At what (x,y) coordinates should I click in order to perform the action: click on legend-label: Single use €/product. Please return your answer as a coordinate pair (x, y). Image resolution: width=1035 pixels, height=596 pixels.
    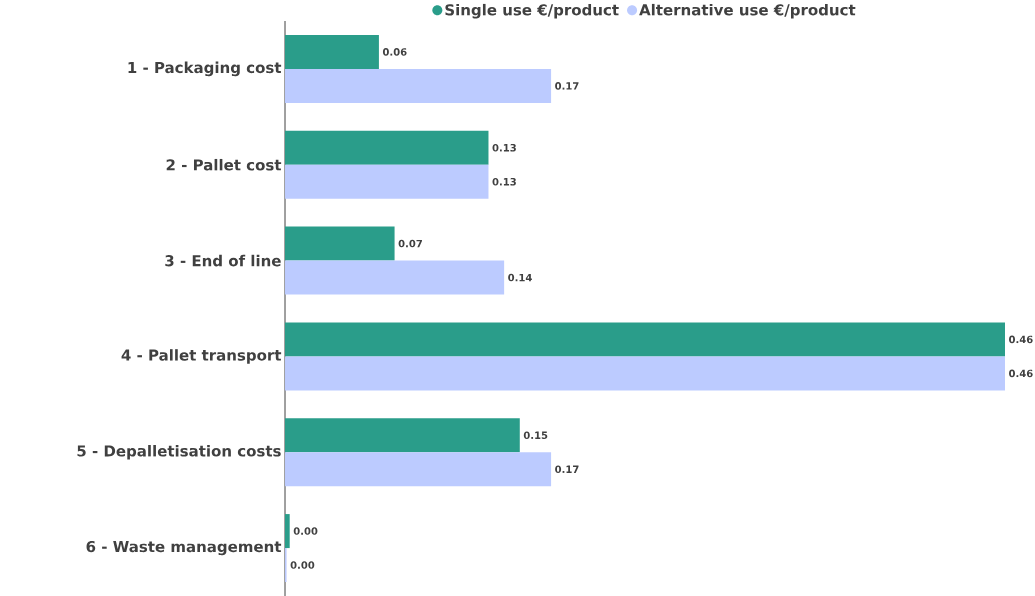
    Looking at the image, I should click on (532, 11).